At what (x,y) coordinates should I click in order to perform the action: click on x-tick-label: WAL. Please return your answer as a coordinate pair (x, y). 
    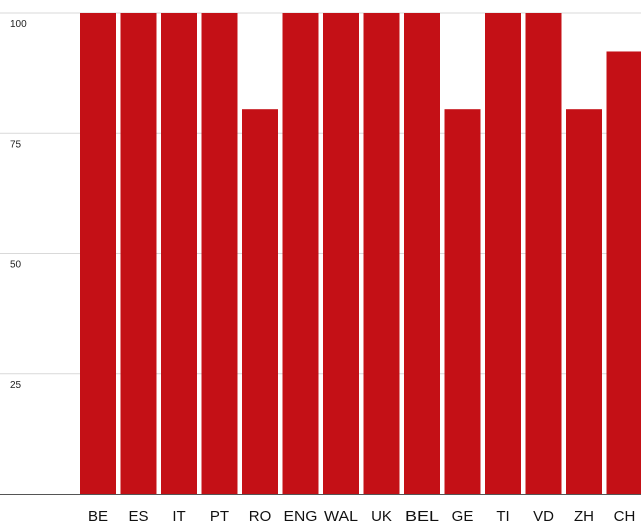
    Looking at the image, I should click on (341, 516).